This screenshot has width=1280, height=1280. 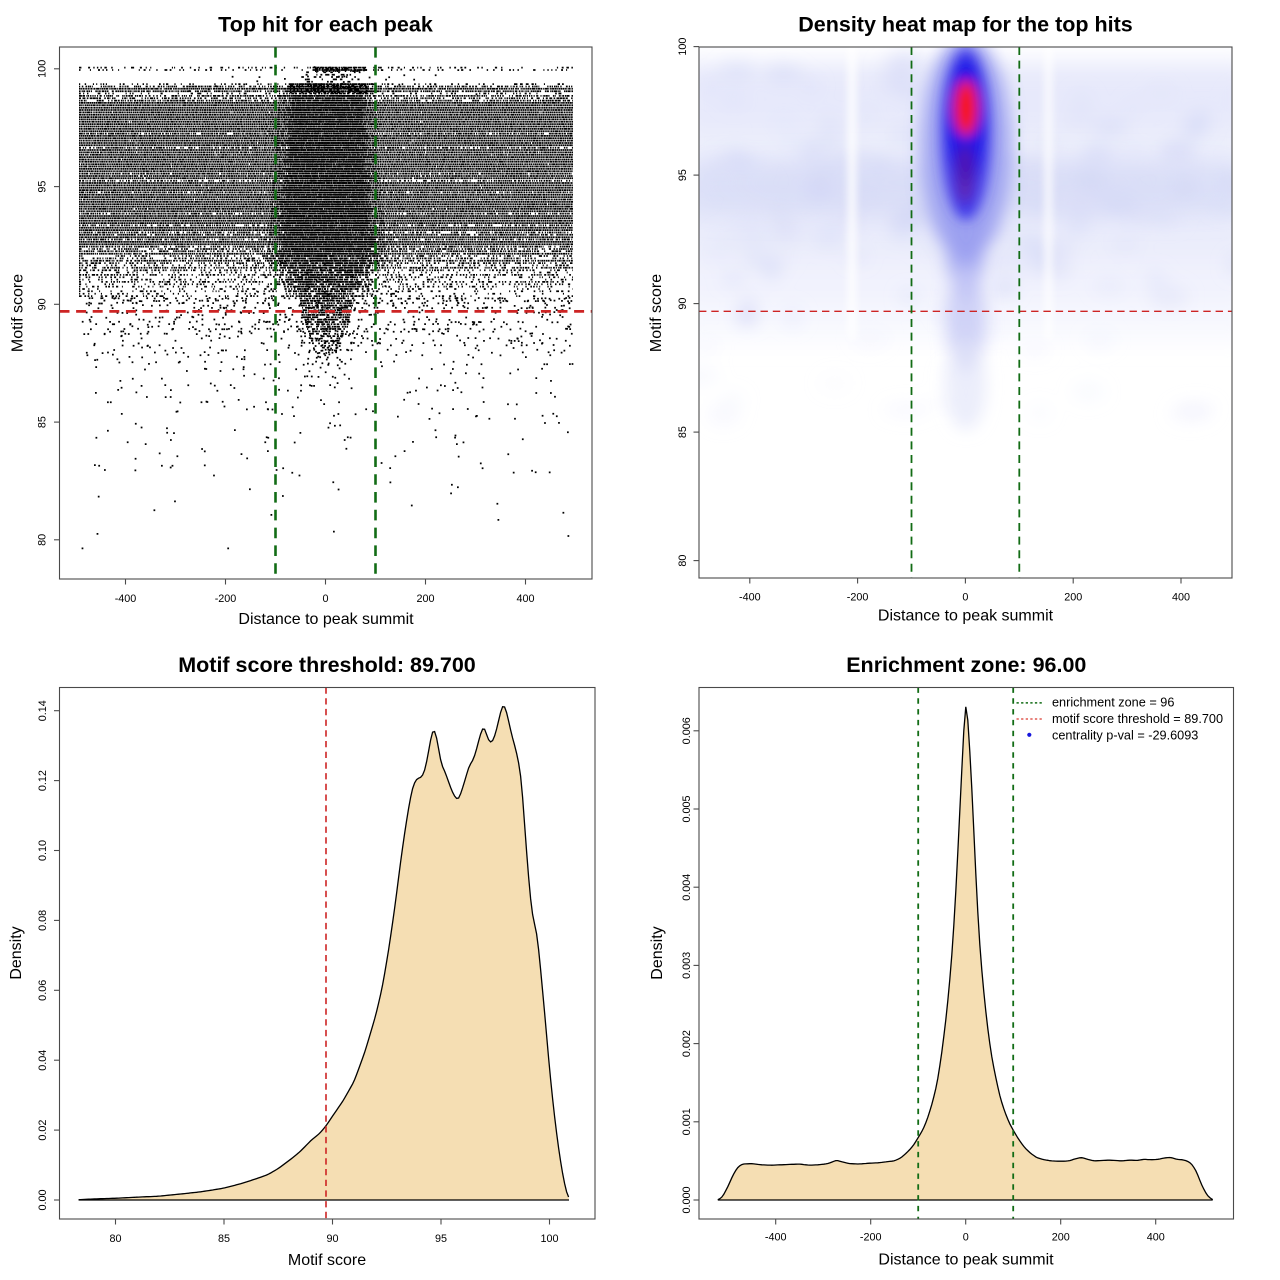 What do you see at coordinates (687, 730) in the screenshot?
I see `svg-text: 0.006` at bounding box center [687, 730].